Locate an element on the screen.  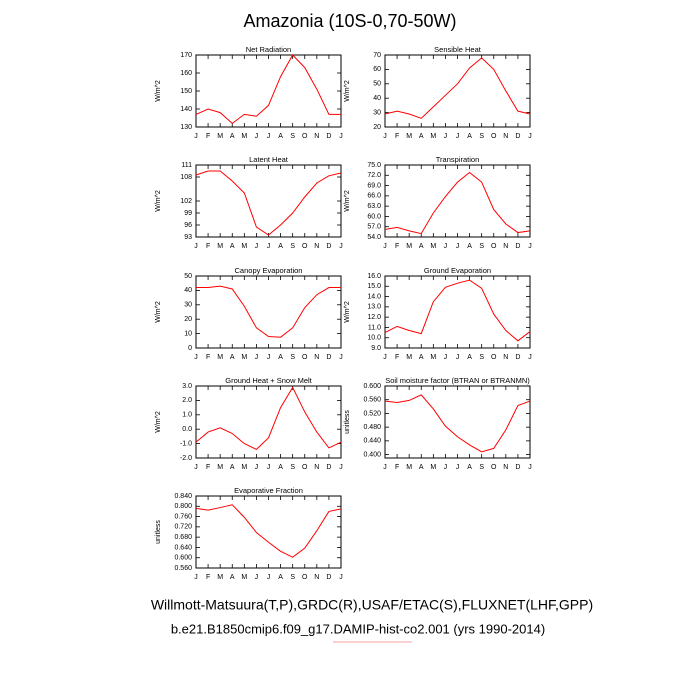
y-tick-label: 0.0 is located at coordinates (187, 429).